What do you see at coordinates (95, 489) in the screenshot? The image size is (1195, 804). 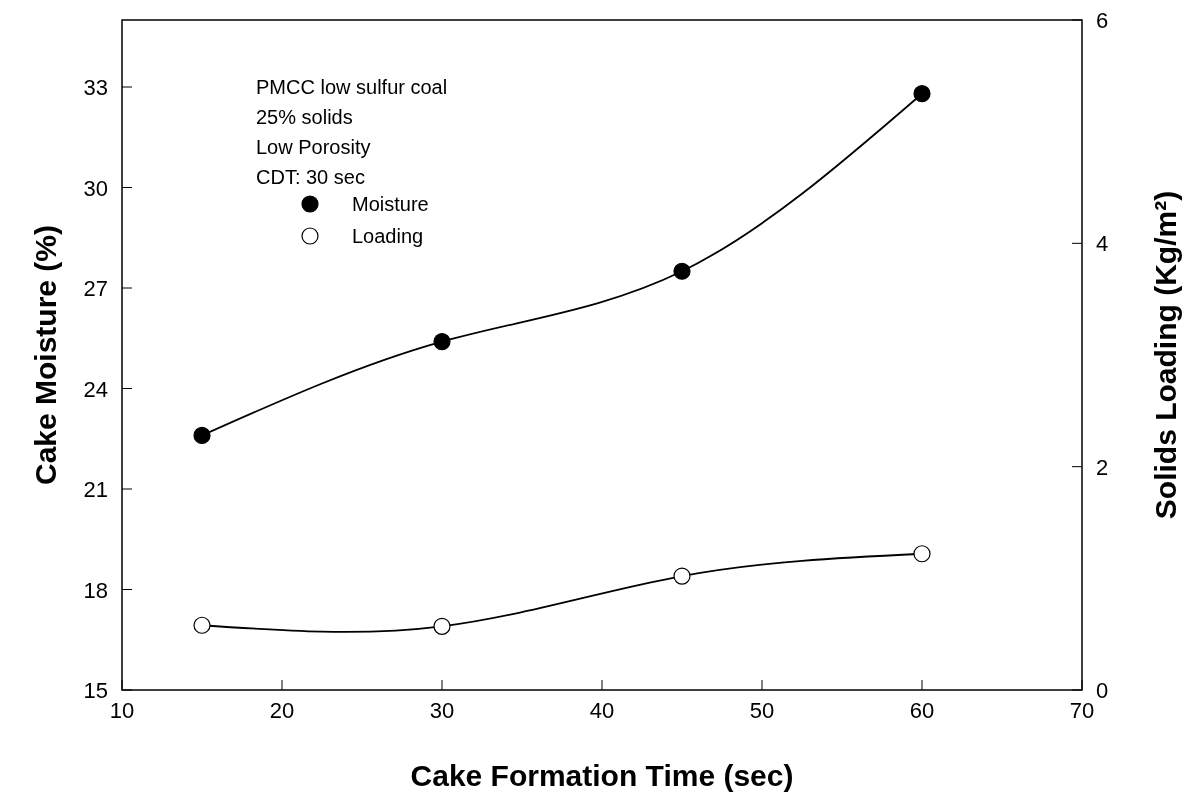 I see `y-tick-label: 21` at bounding box center [95, 489].